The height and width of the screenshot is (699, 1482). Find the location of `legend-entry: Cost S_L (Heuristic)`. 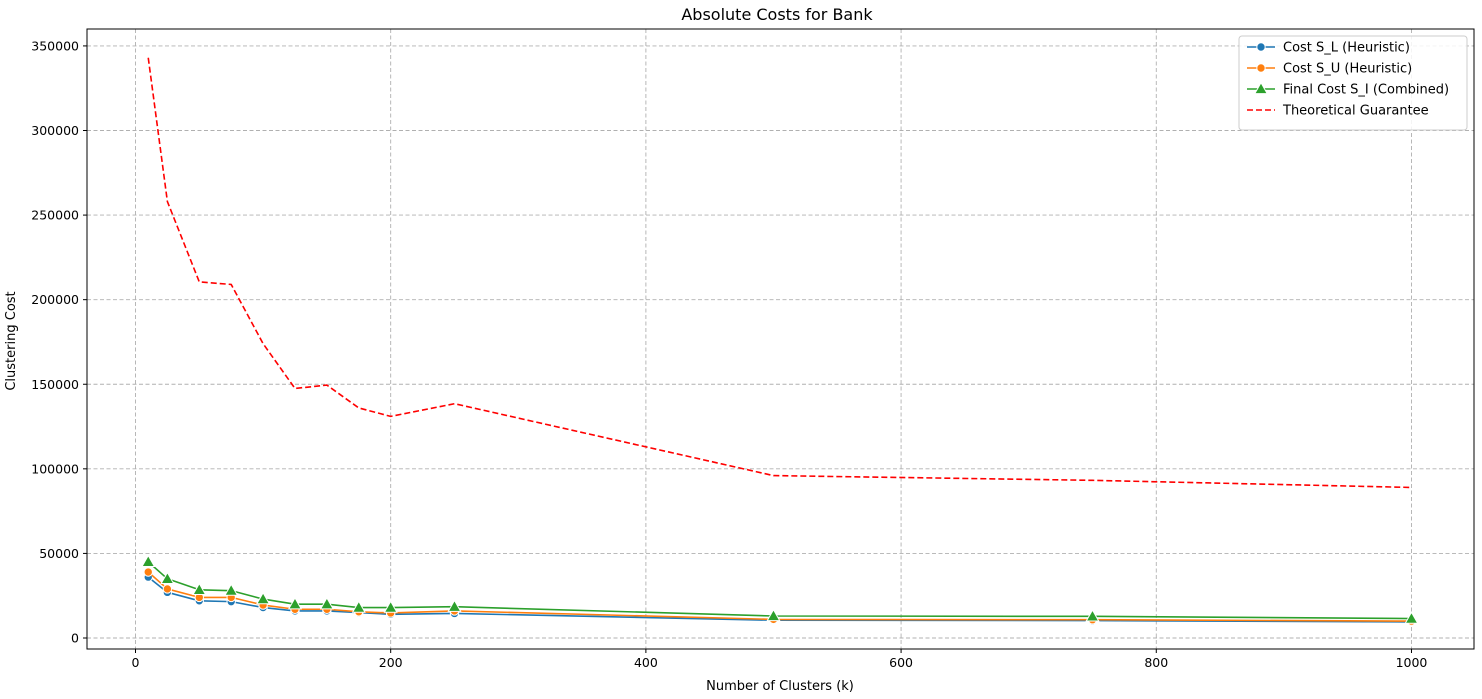

legend-entry: Cost S_L (Heuristic) is located at coordinates (1328, 48).